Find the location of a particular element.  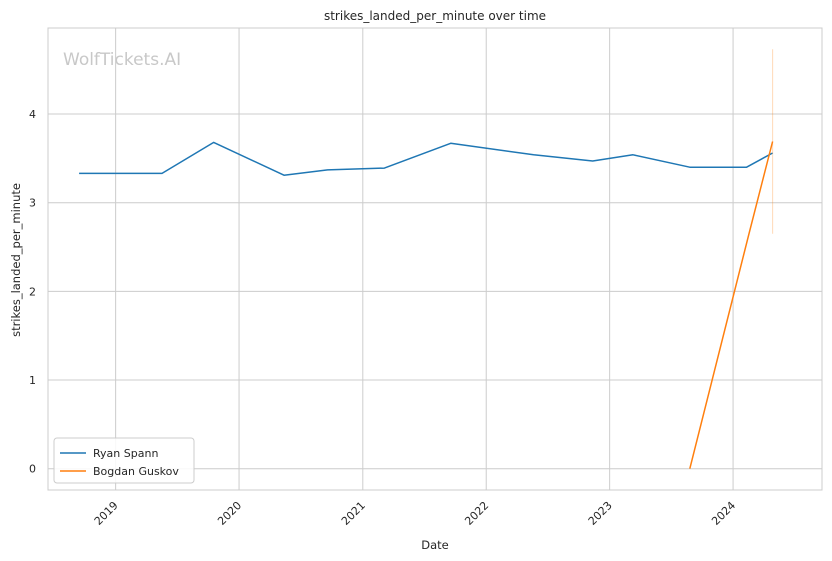

series-line-ryan-spann is located at coordinates (426, 158).